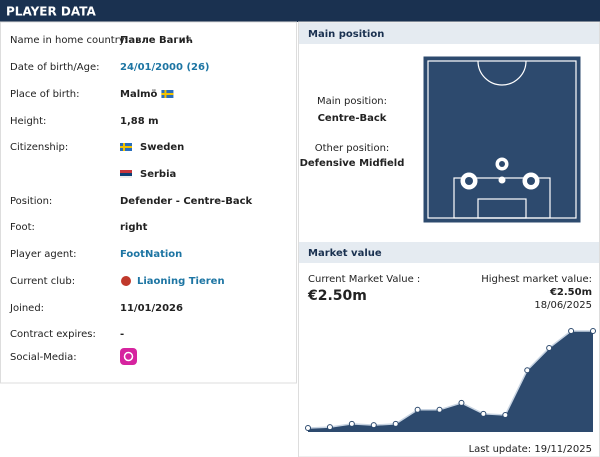  I want to click on row-value: -, so click(122, 334).